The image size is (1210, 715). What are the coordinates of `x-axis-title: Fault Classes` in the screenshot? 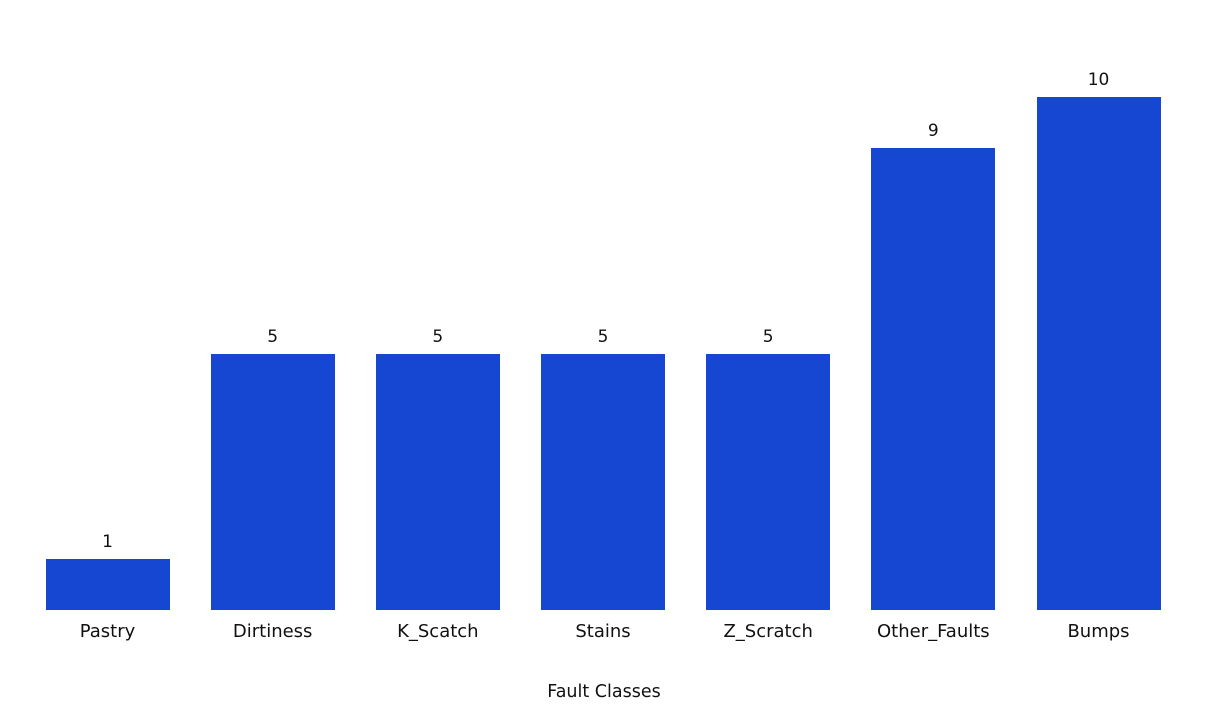 It's located at (604, 692).